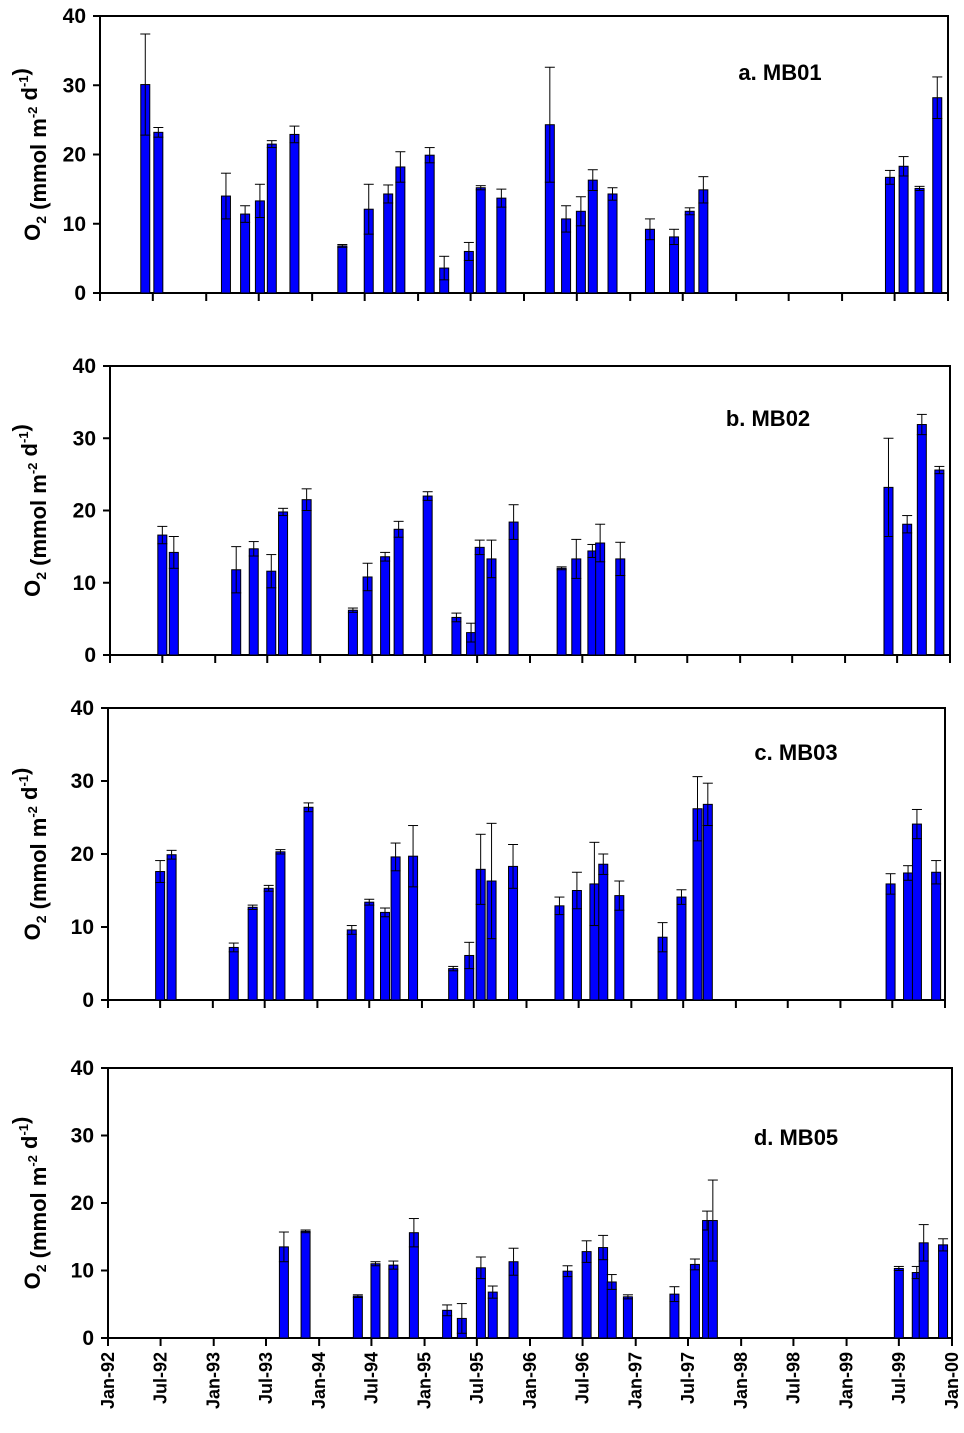 This screenshot has width=964, height=1433. What do you see at coordinates (688, 1378) in the screenshot?
I see `x-tick-label: Jul-97` at bounding box center [688, 1378].